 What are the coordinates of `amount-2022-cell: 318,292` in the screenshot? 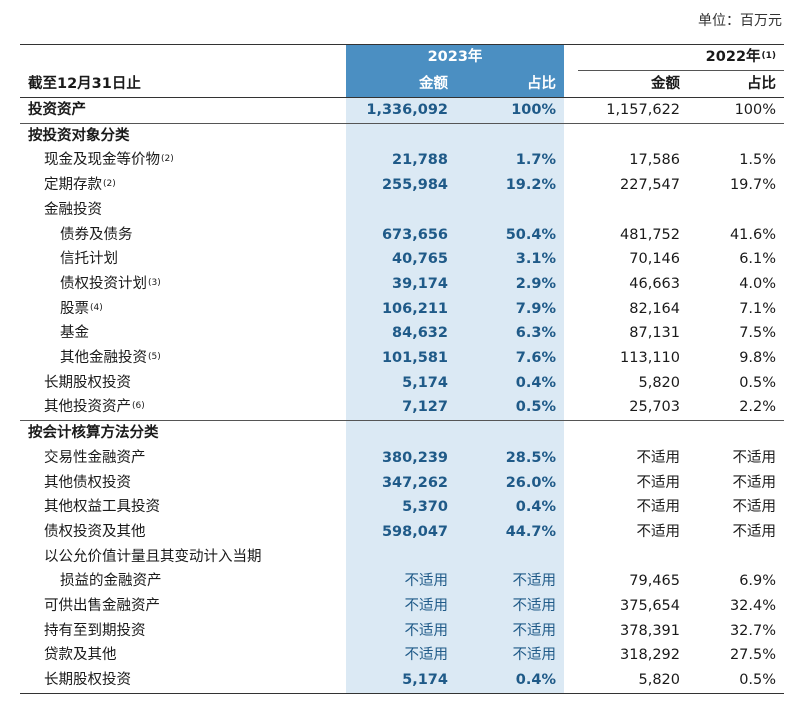 It's located at (650, 655).